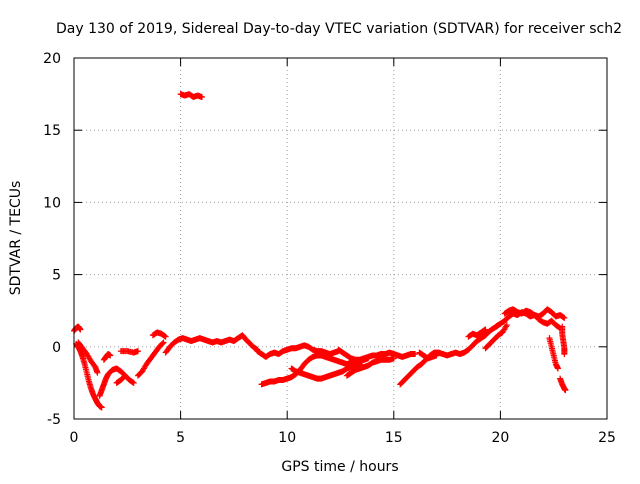 This screenshot has width=640, height=484. What do you see at coordinates (52, 203) in the screenshot?
I see `y-tick-label: 10` at bounding box center [52, 203].